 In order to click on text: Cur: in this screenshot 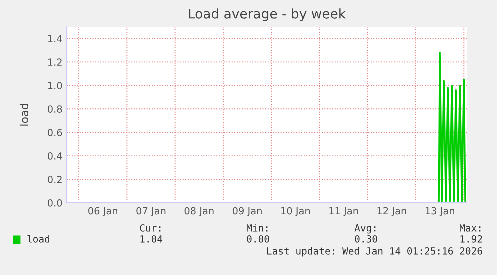, I will do `click(150, 228)`.